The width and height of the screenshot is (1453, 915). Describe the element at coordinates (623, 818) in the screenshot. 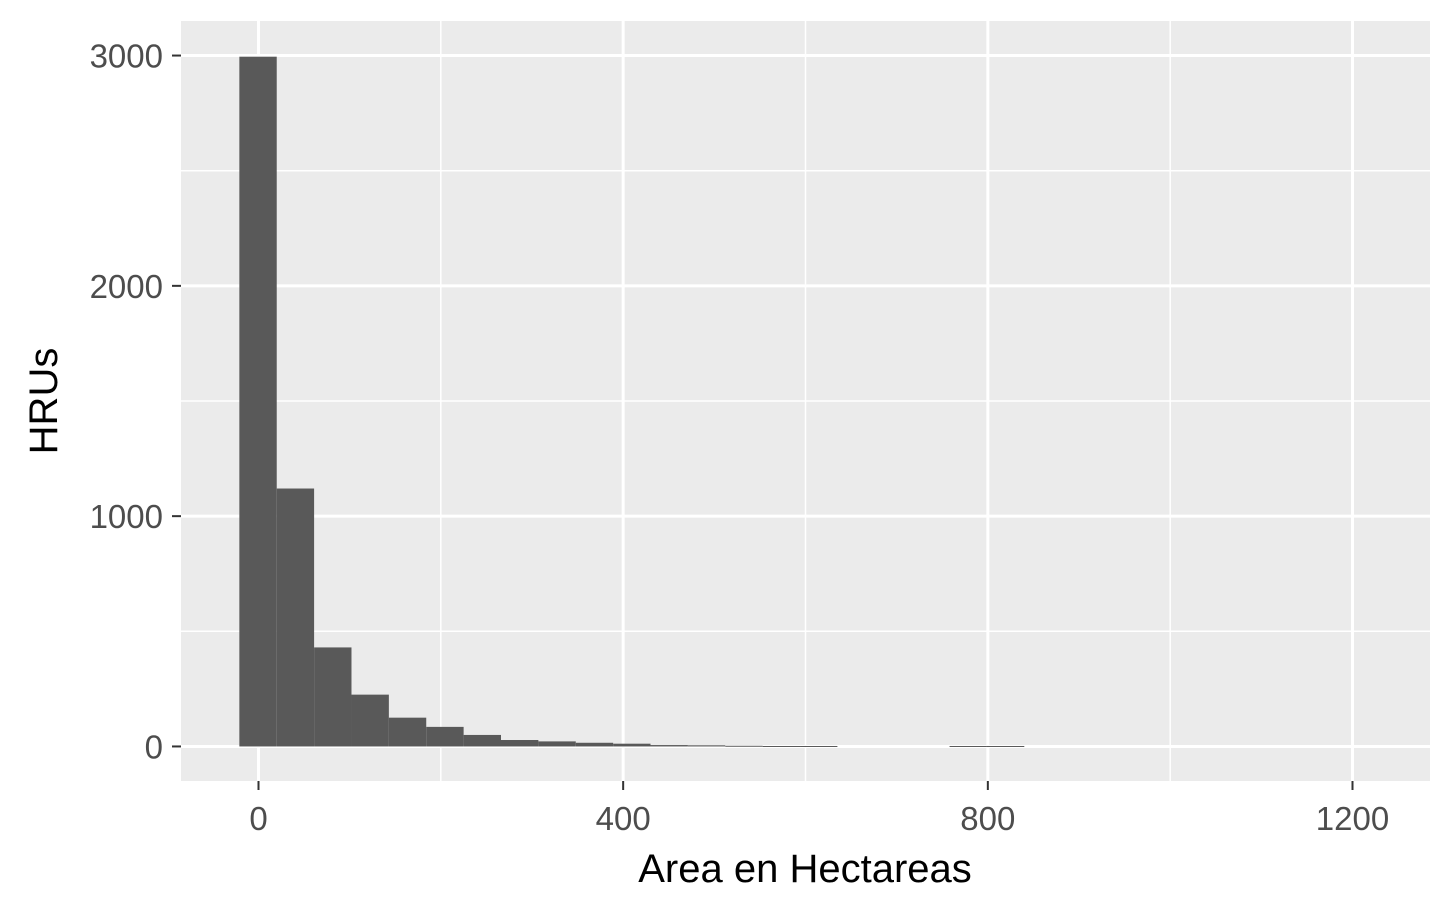

I see `x-tick-label: 400` at that location.